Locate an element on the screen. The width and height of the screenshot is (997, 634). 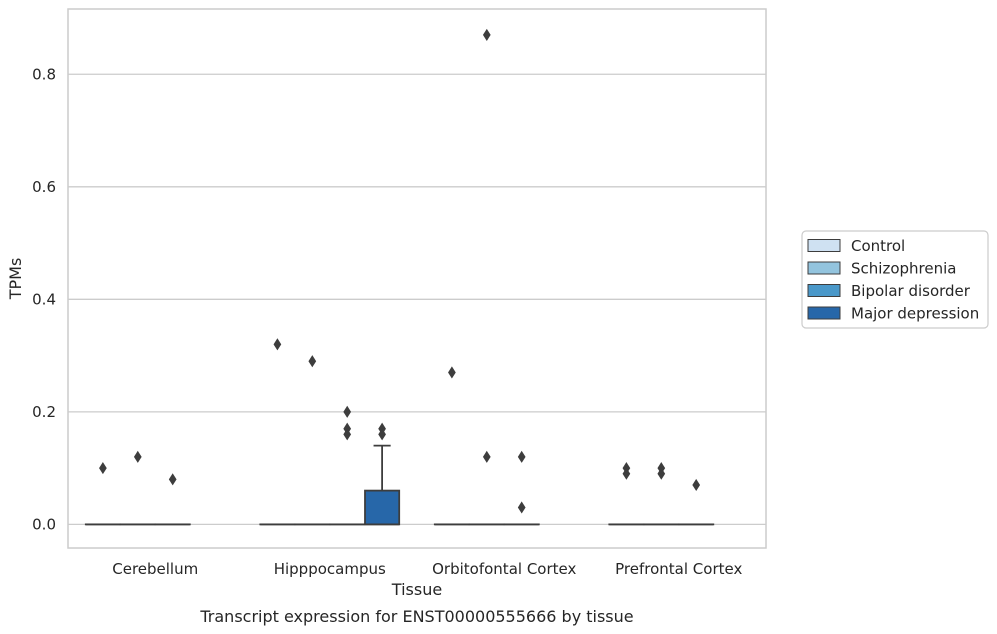
x-tick-label: Cerebellum is located at coordinates (155, 569).